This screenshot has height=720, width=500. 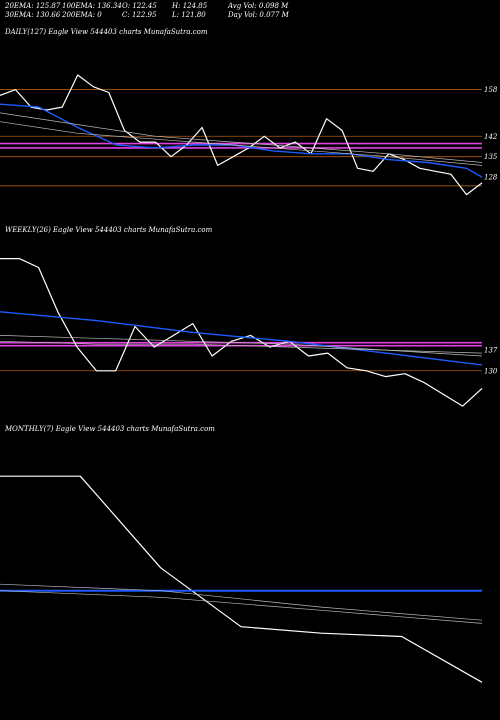 I want to click on daily-tick-label-3: 128, so click(x=491, y=178).